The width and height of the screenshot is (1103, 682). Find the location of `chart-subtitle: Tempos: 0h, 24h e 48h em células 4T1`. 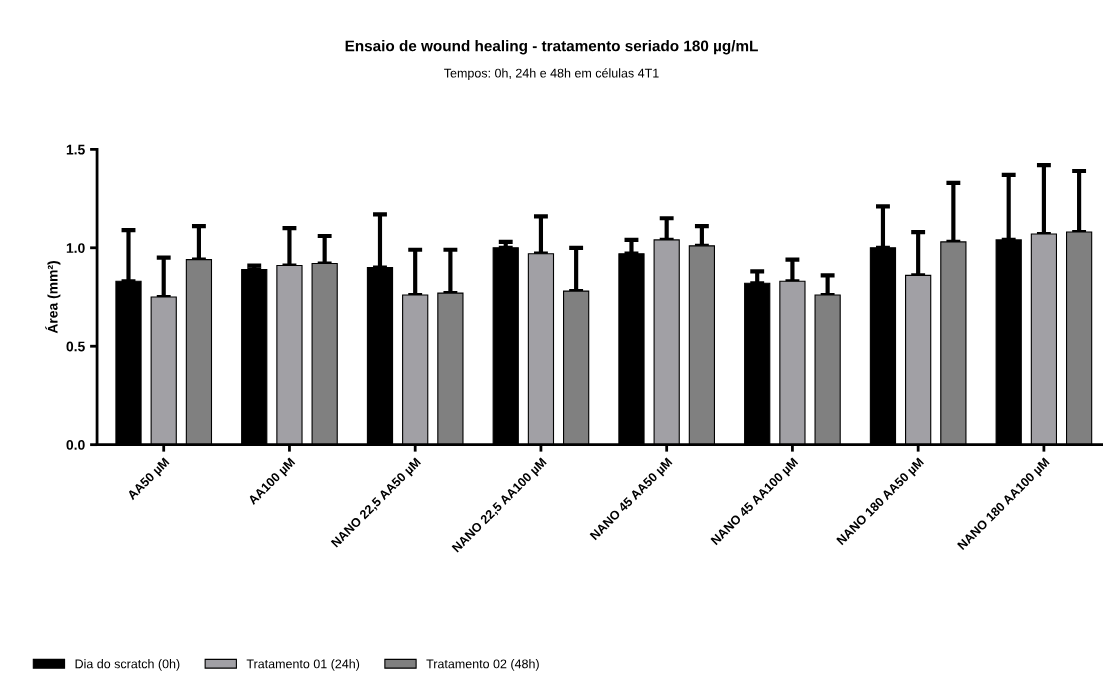

chart-subtitle: Tempos: 0h, 24h e 48h em células 4T1 is located at coordinates (551, 74).